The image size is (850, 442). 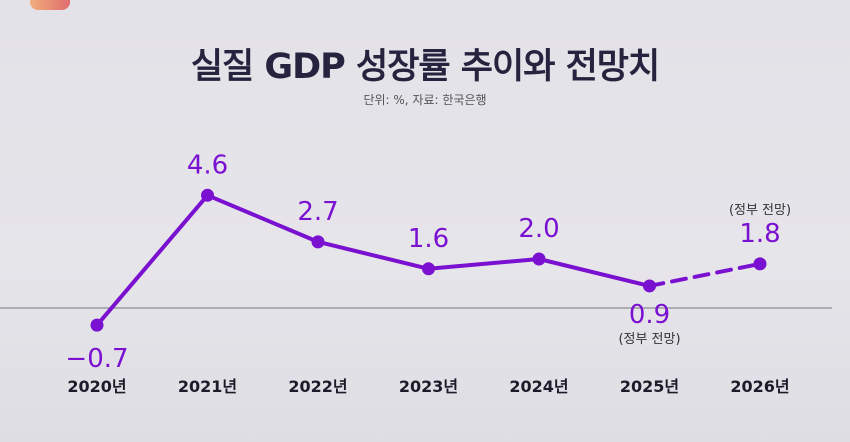 I want to click on forecast-segment, so click(x=704, y=274).